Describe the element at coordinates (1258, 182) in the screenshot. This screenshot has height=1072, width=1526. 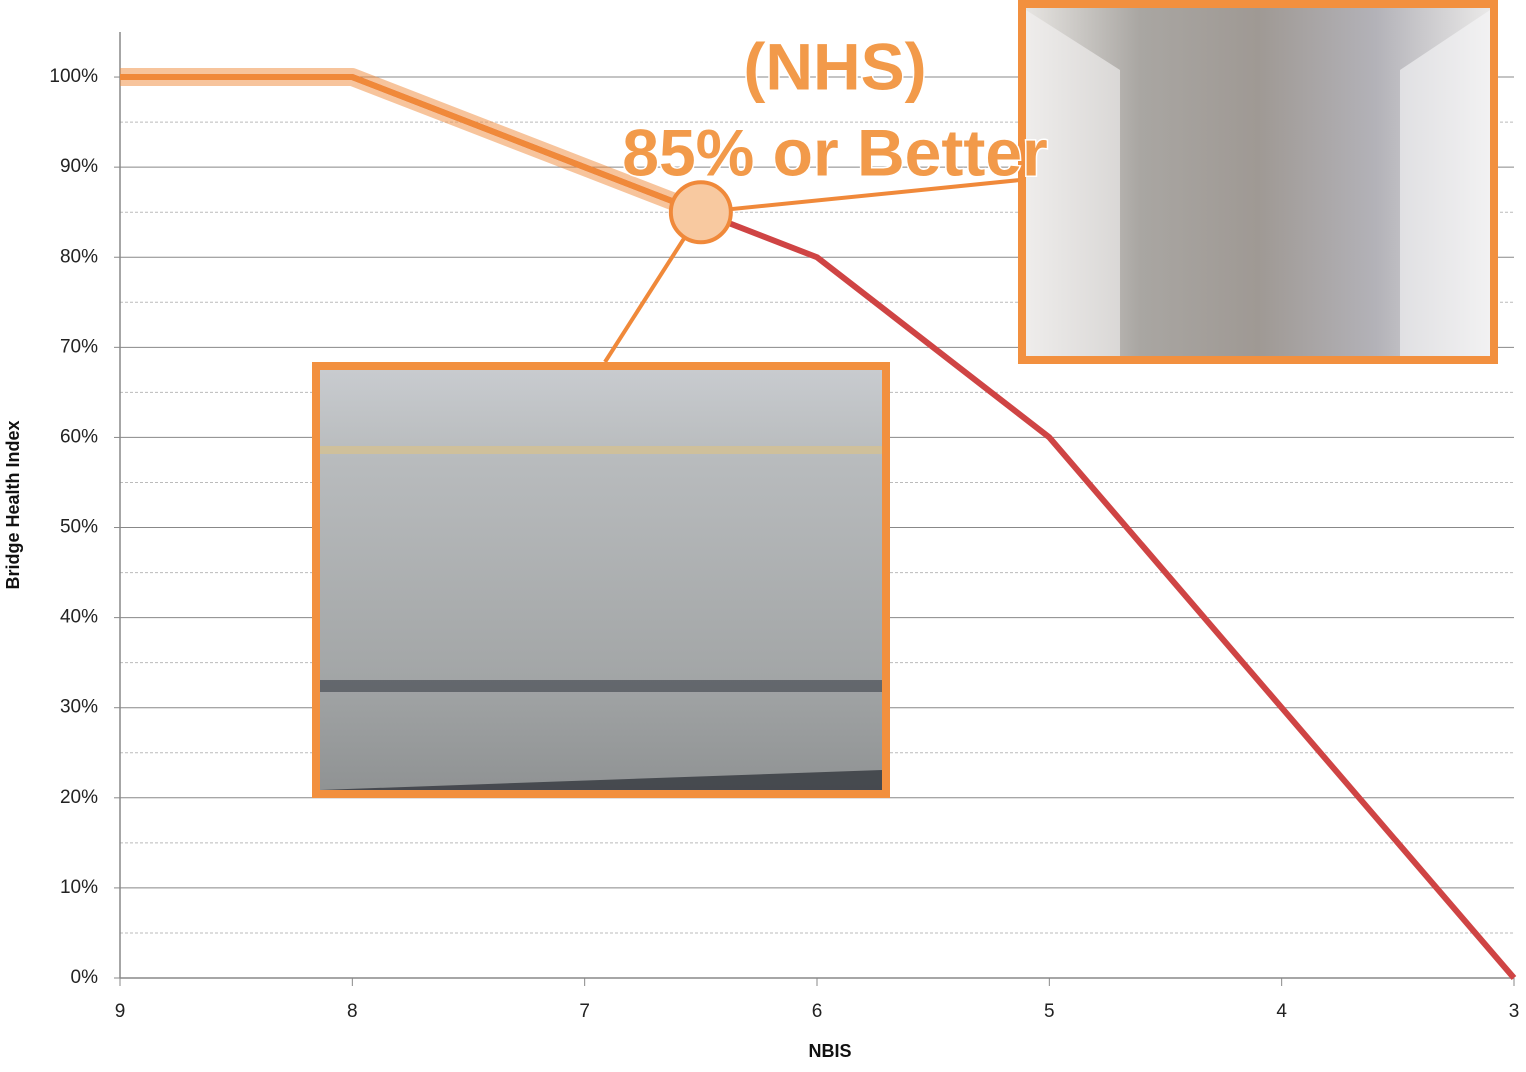
I see `photo-girder` at that location.